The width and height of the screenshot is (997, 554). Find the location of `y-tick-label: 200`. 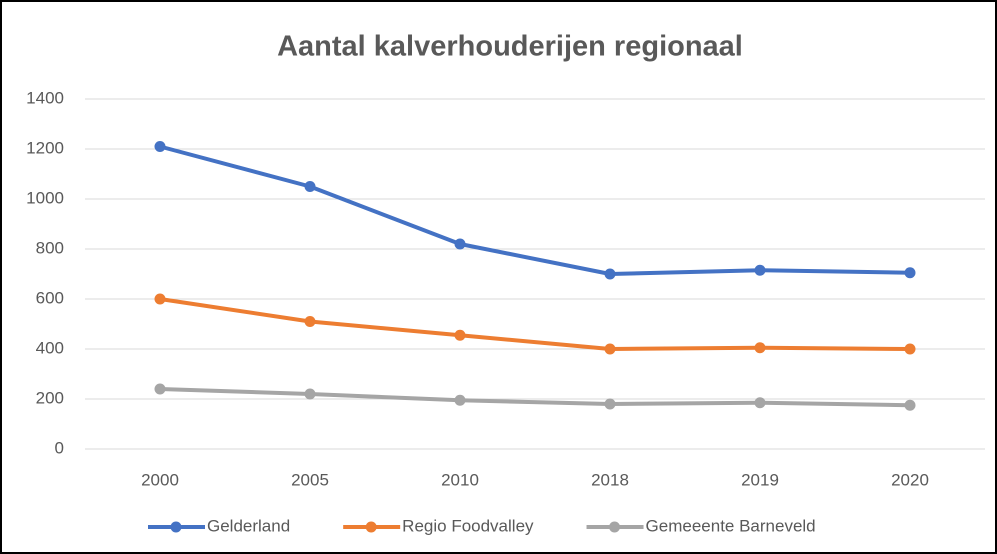

y-tick-label: 200 is located at coordinates (50, 397).